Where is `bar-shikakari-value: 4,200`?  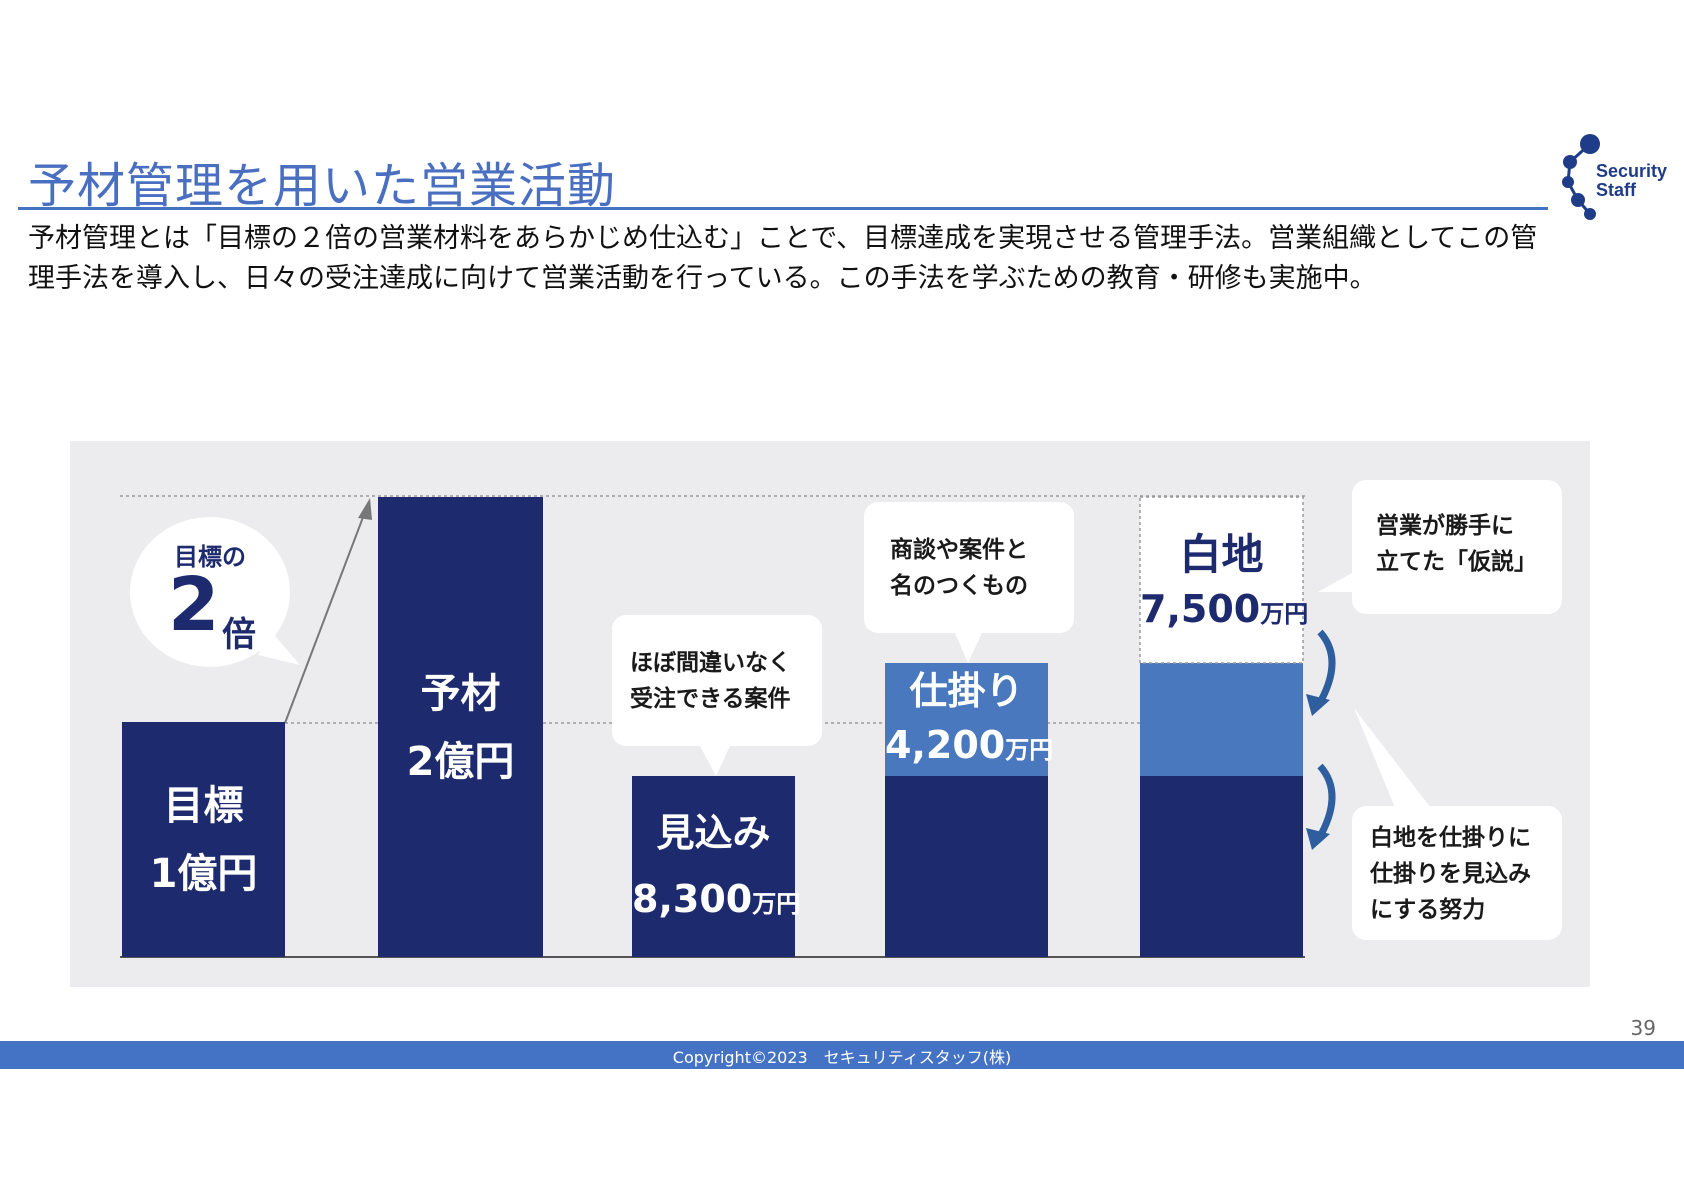
bar-shikakari-value: 4,200 is located at coordinates (945, 745).